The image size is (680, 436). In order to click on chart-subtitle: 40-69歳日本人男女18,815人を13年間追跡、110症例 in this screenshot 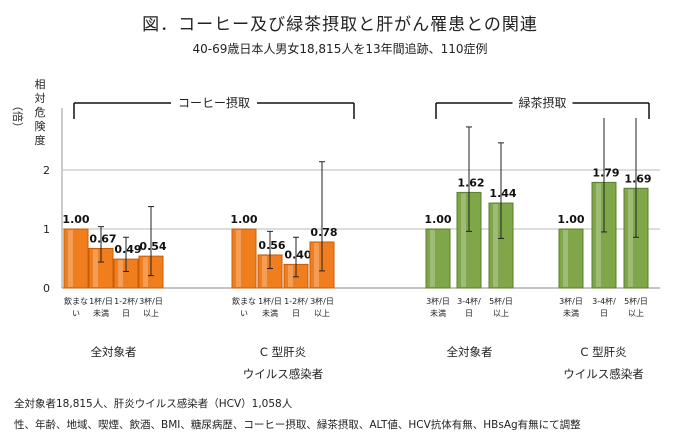, I will do `click(340, 49)`.